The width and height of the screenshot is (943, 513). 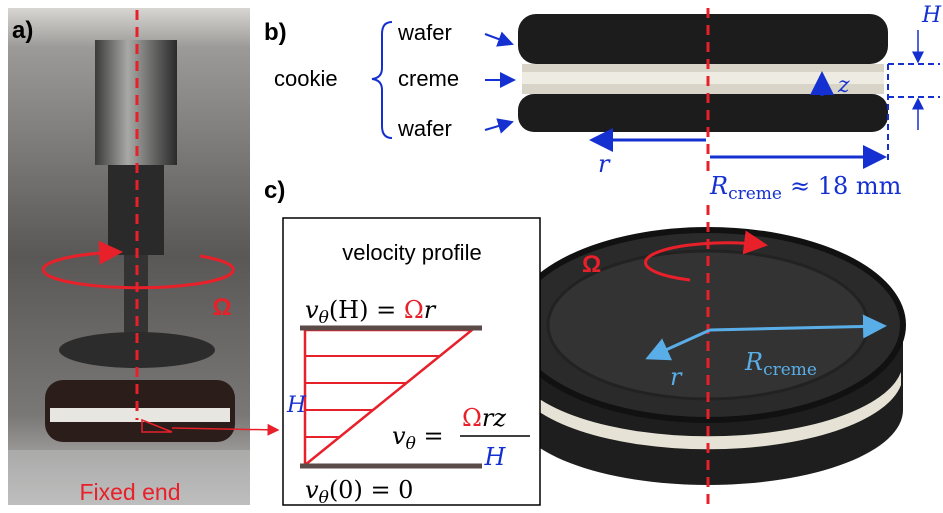 What do you see at coordinates (371, 490) in the screenshot?
I see `rest: (0) = 0` at bounding box center [371, 490].